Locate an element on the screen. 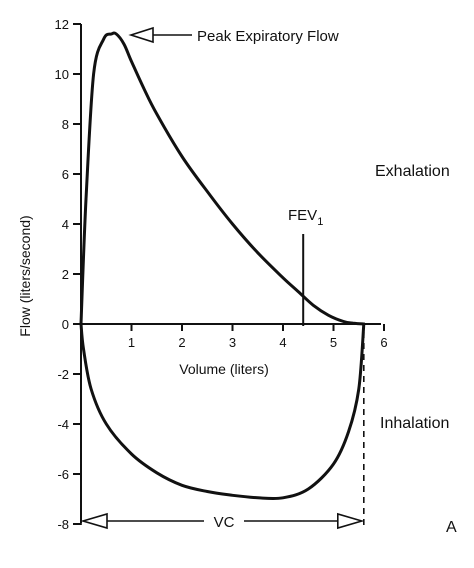 This screenshot has height=568, width=474. y-tick-label: 2 is located at coordinates (65, 274).